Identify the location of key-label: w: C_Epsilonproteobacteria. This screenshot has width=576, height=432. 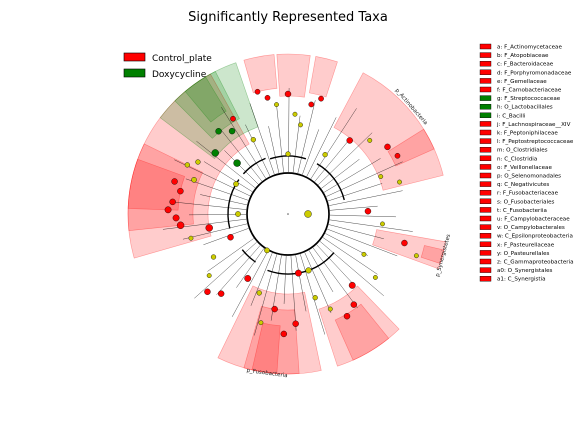
(535, 237).